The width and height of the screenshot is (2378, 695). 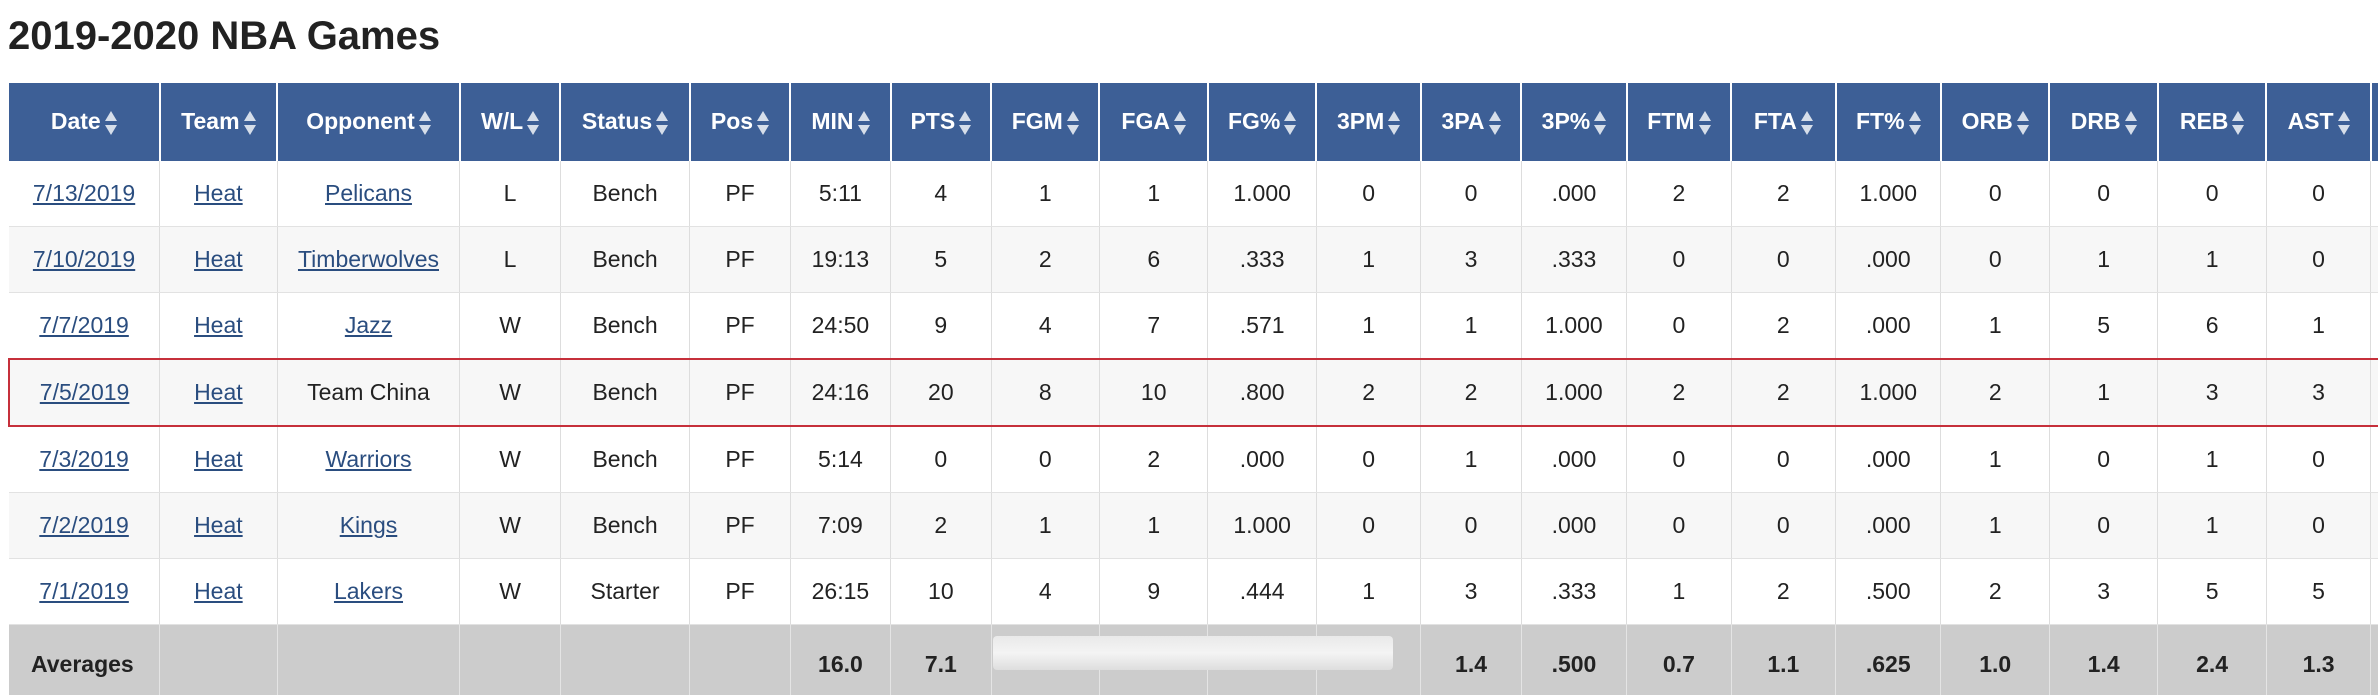 What do you see at coordinates (1154, 259) in the screenshot?
I see `cell-fga: 6` at bounding box center [1154, 259].